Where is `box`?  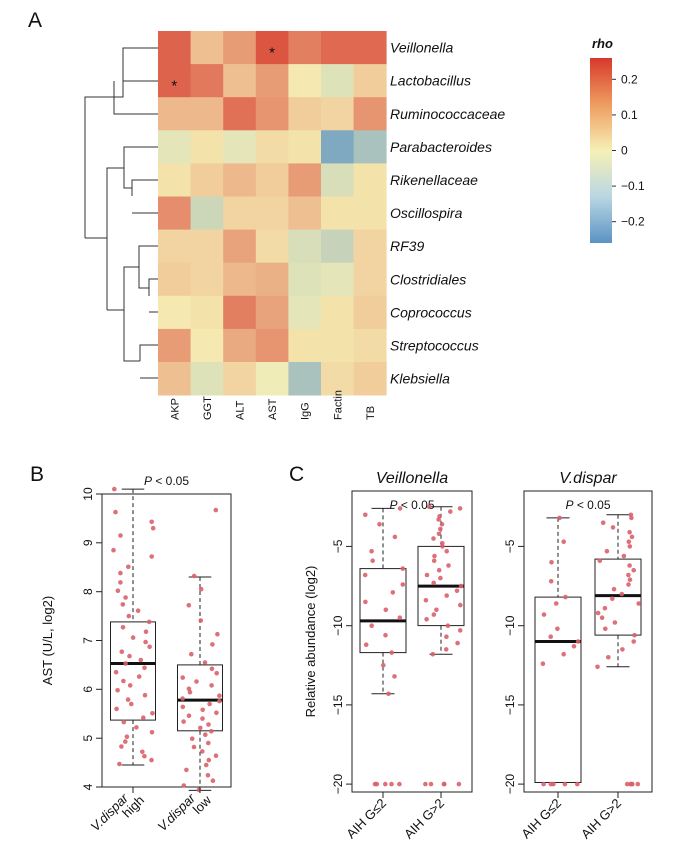
box is located at coordinates (200, 698).